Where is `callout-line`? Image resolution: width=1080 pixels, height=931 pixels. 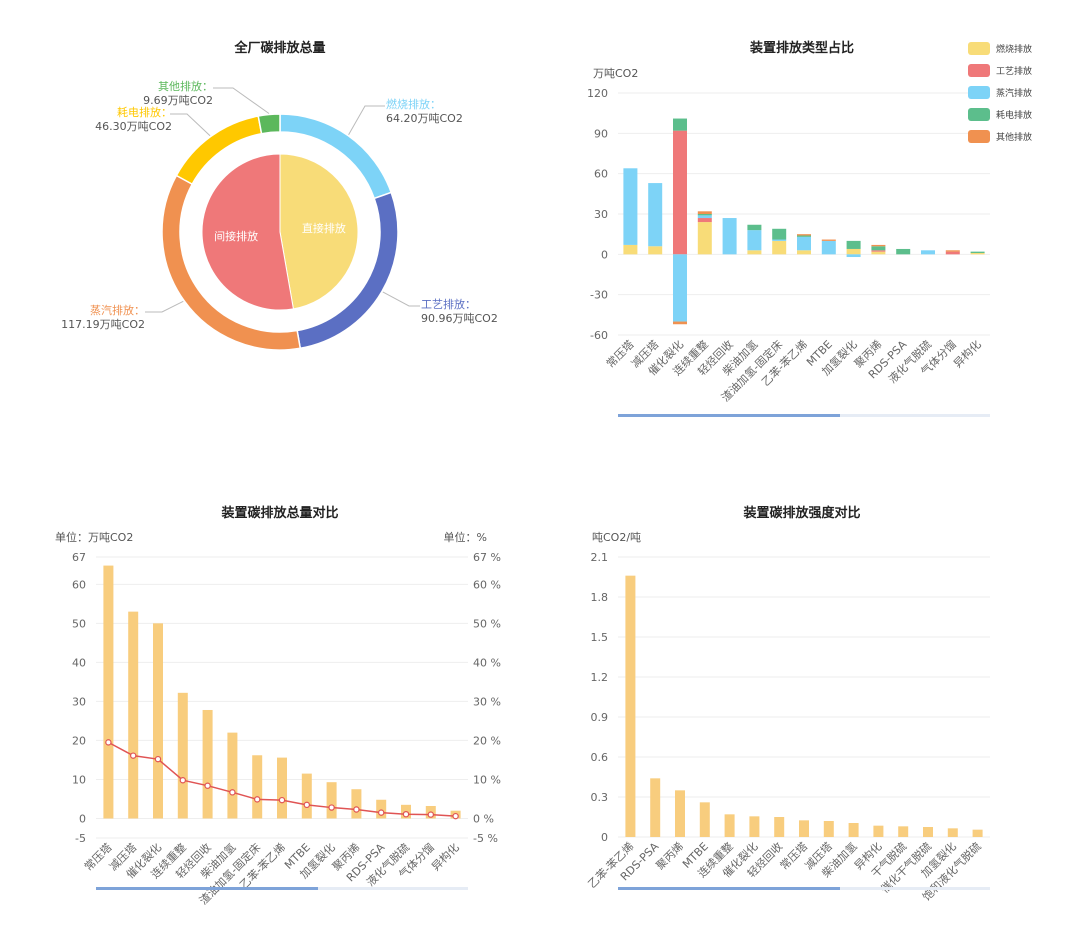
callout-line is located at coordinates (241, 100).